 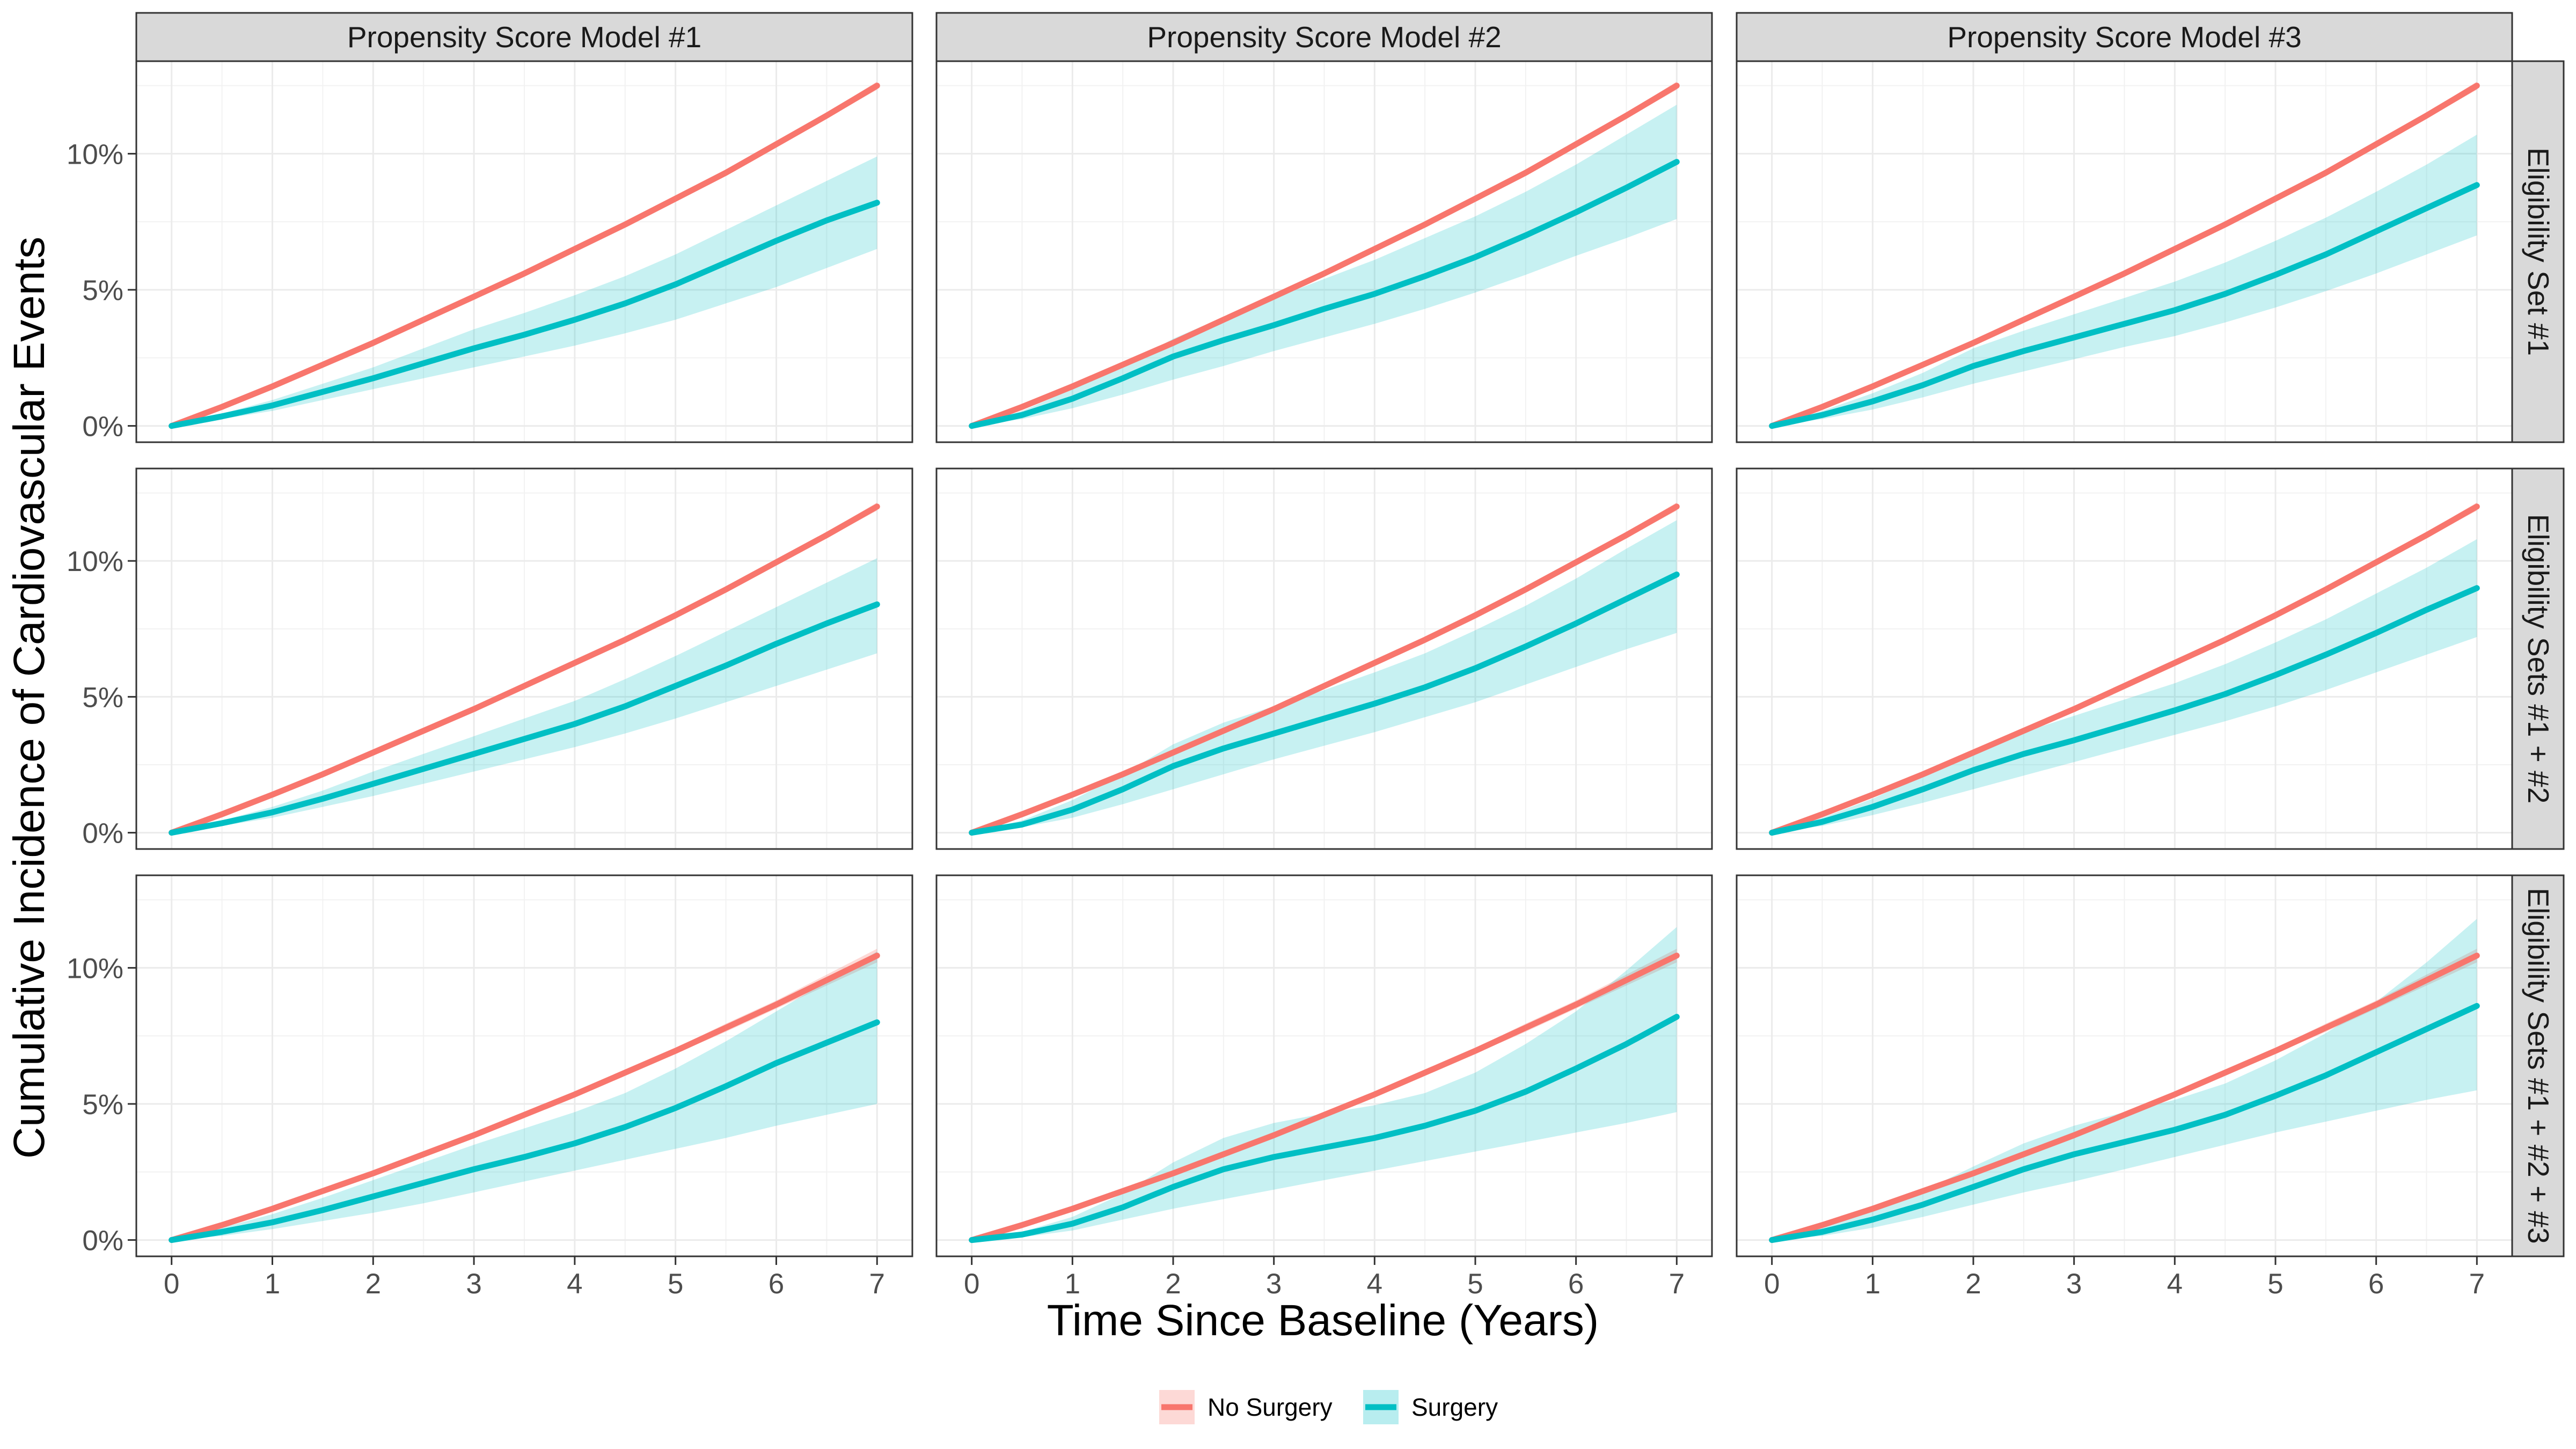 I want to click on column-strip-label: Propensity Score Model #3, so click(x=2124, y=37).